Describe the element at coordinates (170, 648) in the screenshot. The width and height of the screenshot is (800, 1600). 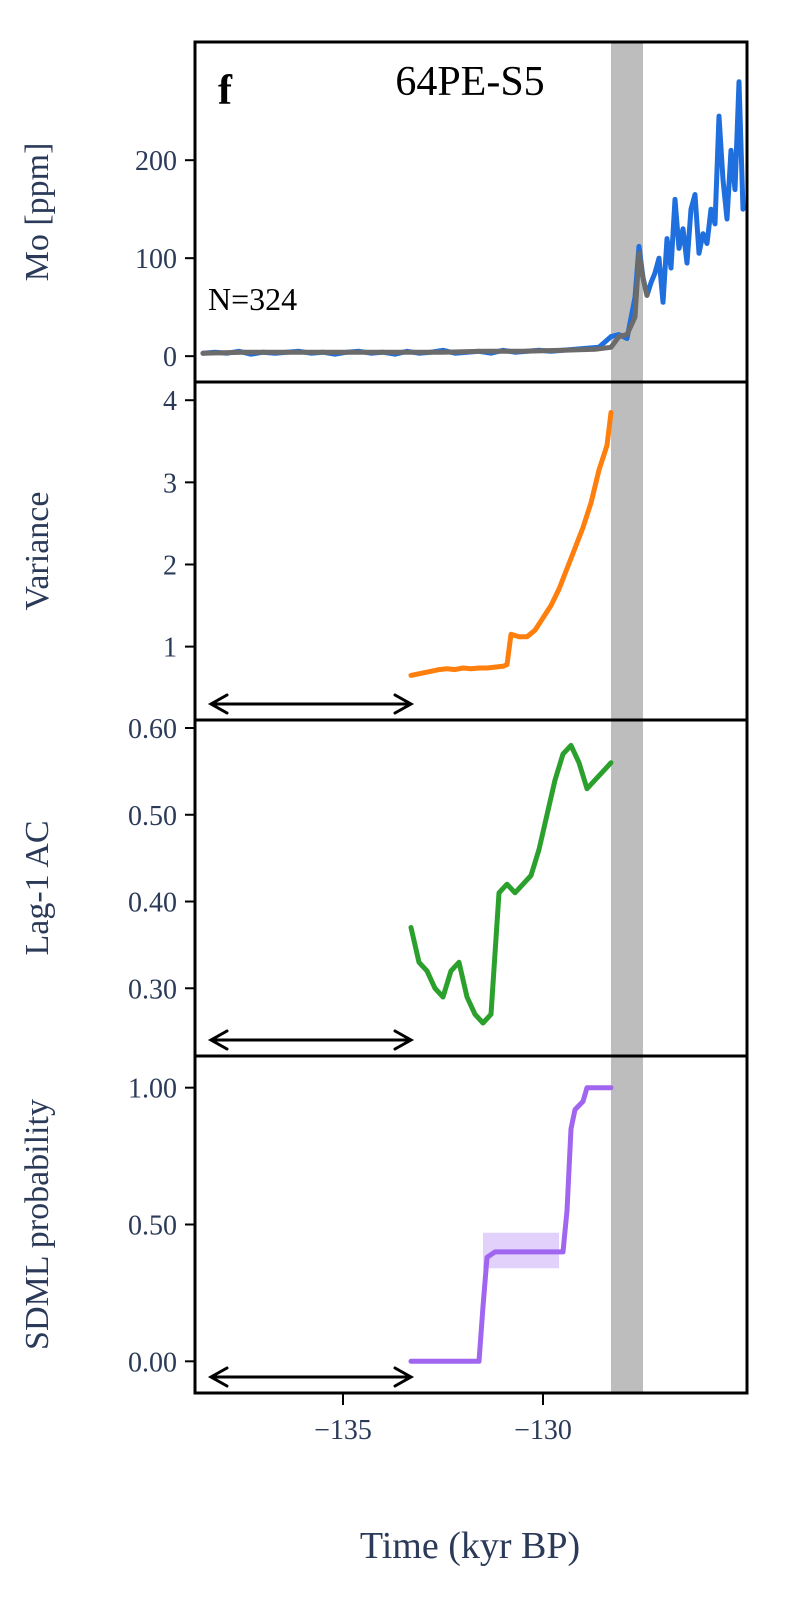
I see `variance-ytick-label: 1` at that location.